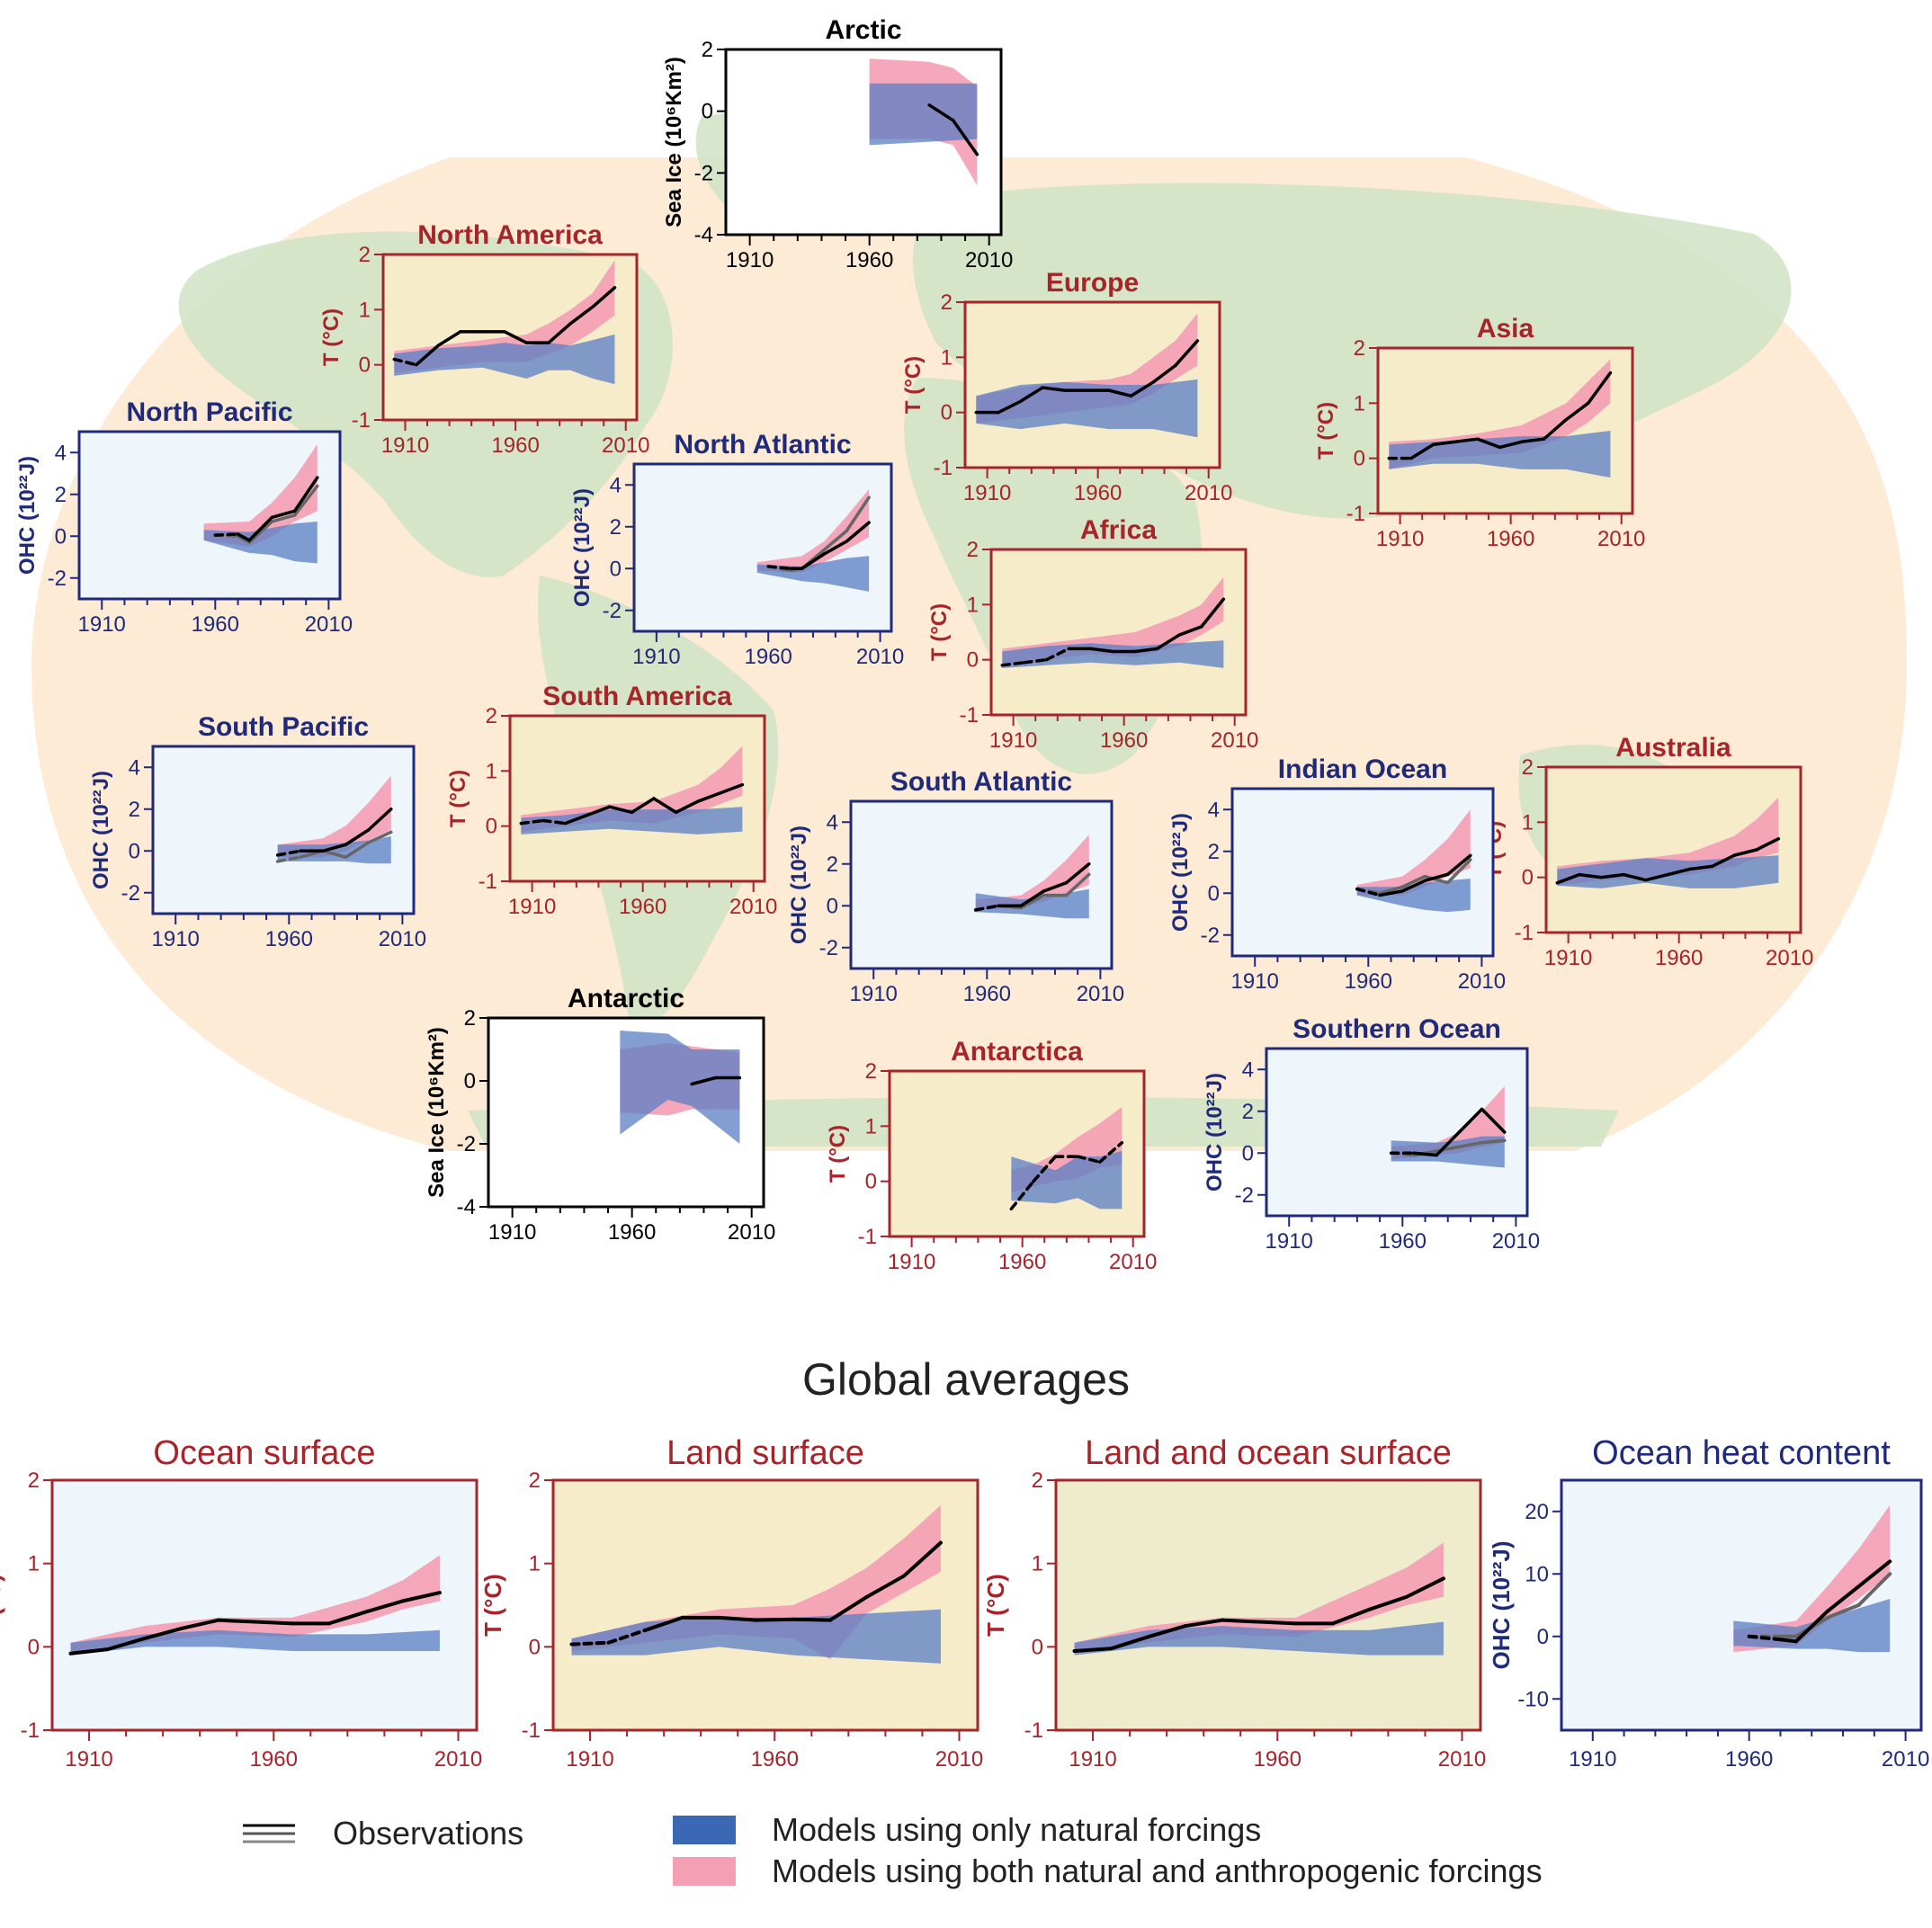 This screenshot has width=1932, height=1928. What do you see at coordinates (863, 30) in the screenshot?
I see `arctic-title: Arctic` at bounding box center [863, 30].